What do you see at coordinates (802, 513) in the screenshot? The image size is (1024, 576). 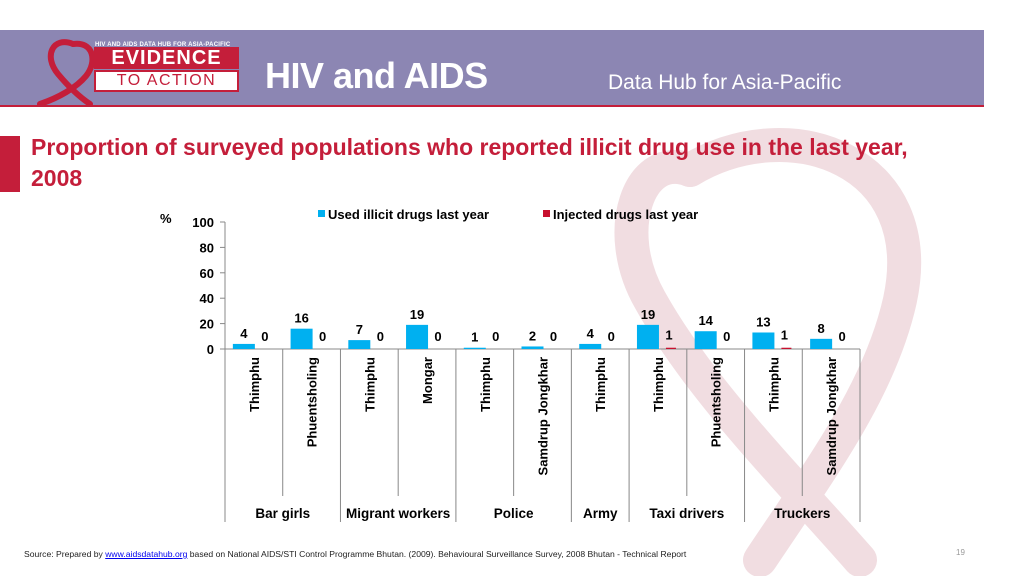 I see `group-label: Truckers` at bounding box center [802, 513].